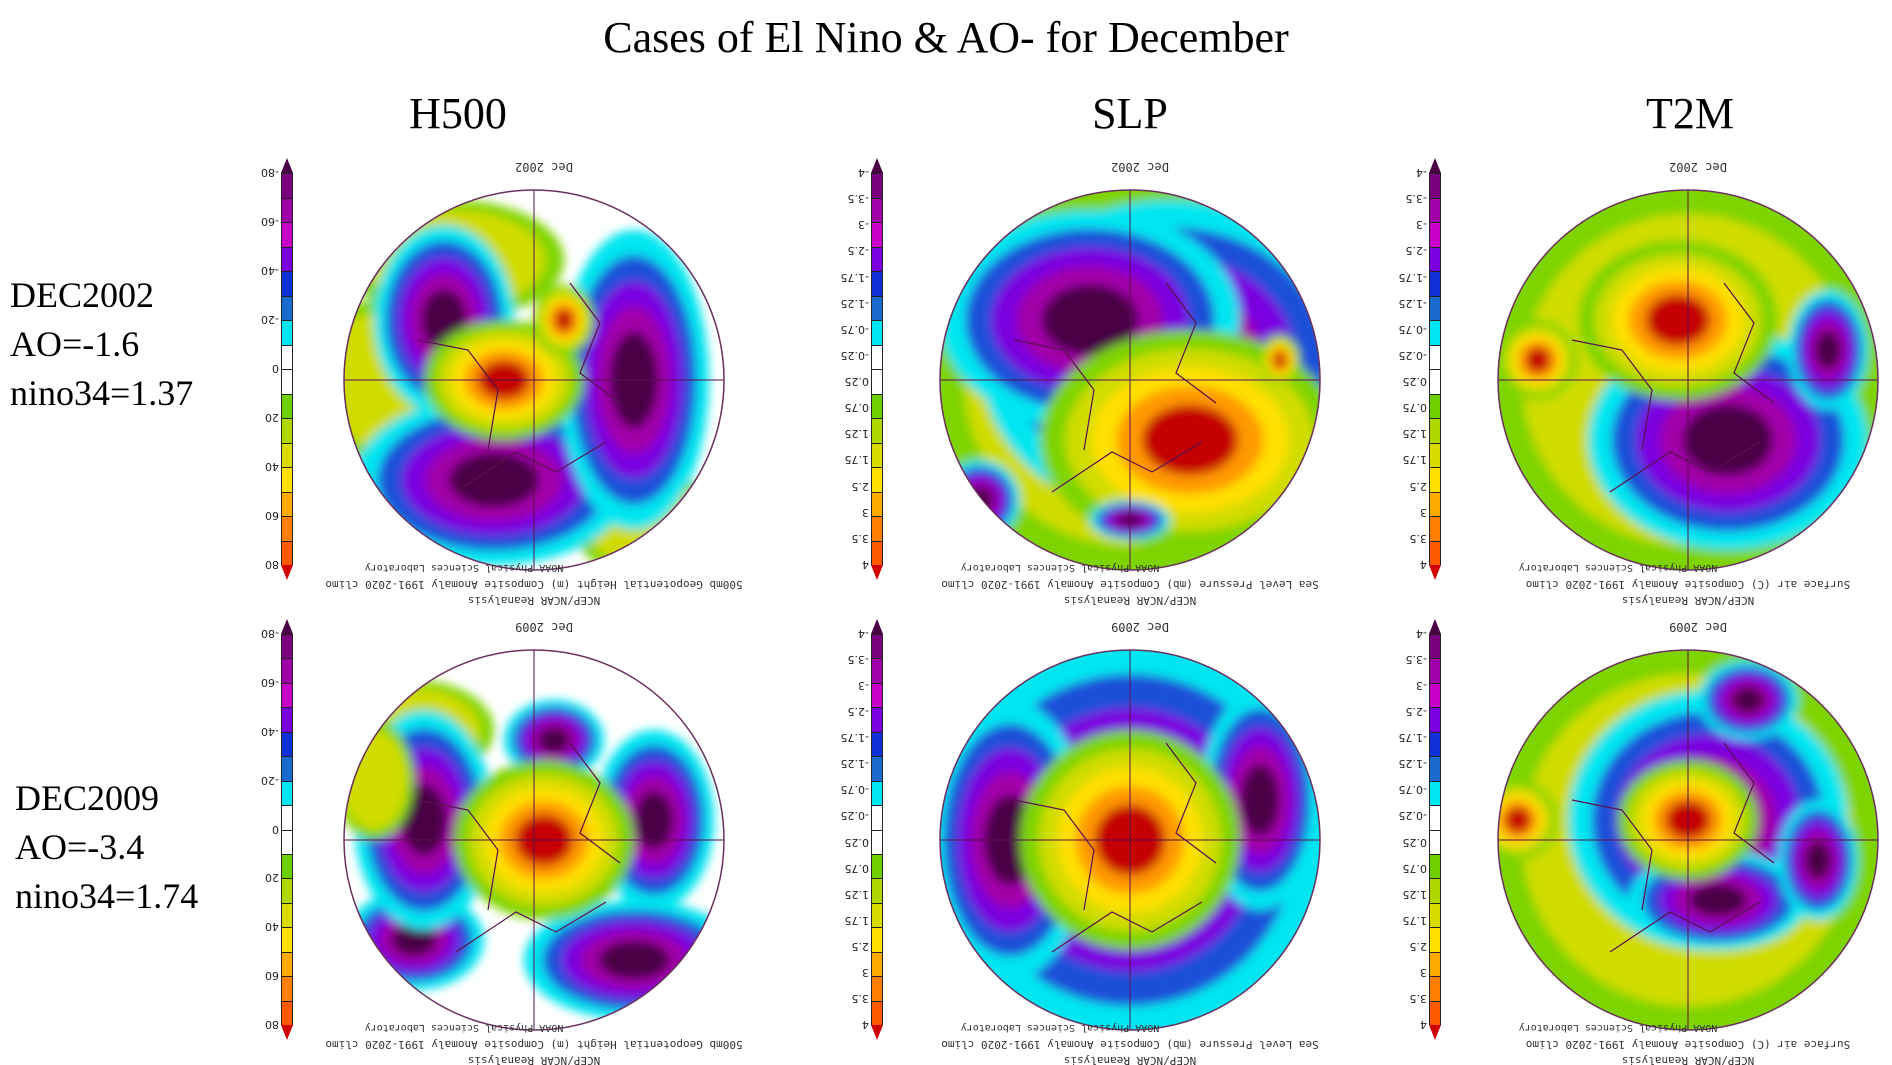 The height and width of the screenshot is (1065, 1892). Describe the element at coordinates (272, 927) in the screenshot. I see `colorbar-tick-label: 40` at that location.